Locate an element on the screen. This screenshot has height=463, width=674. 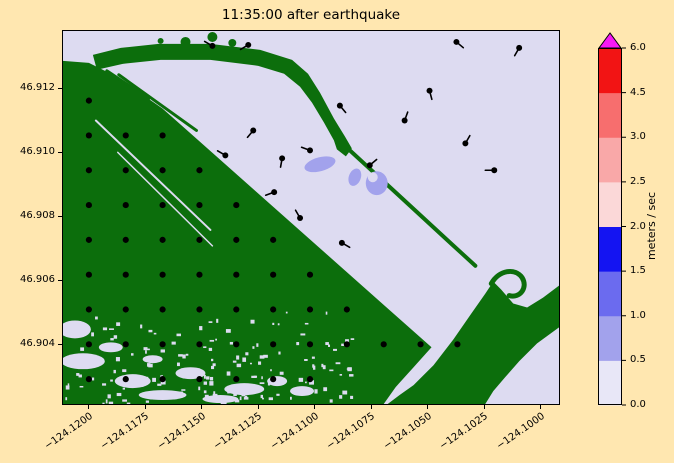
x-tick-label: −124.1025 is located at coordinates (464, 431).